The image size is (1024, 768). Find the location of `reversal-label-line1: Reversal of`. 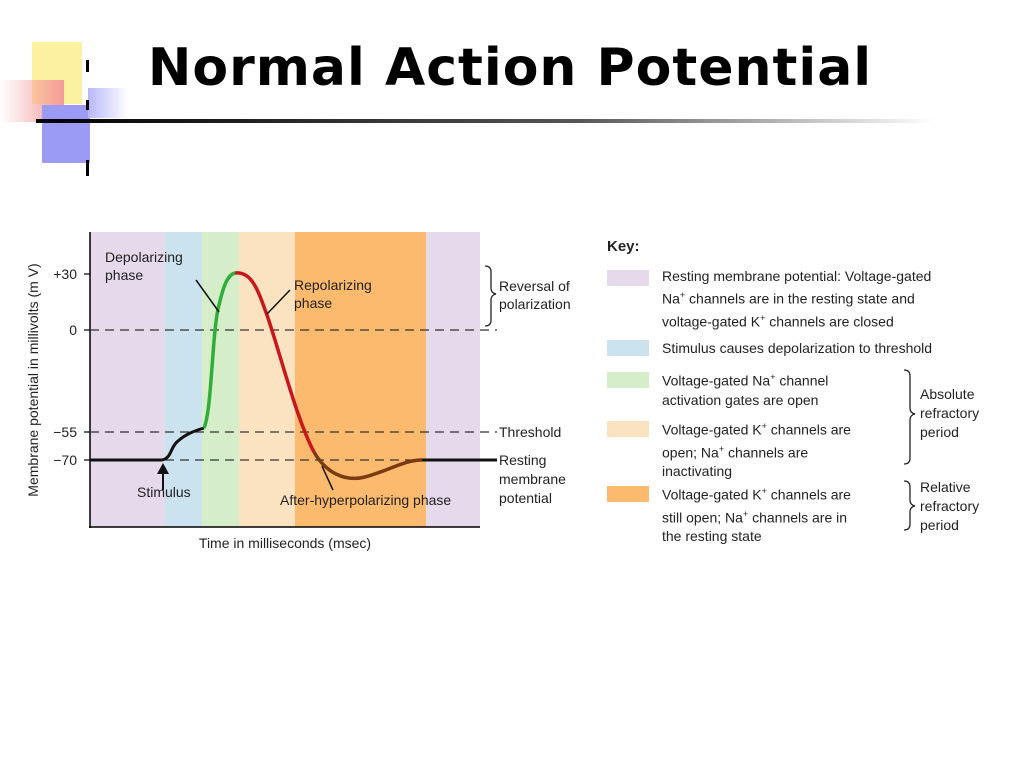

reversal-label-line1: Reversal of is located at coordinates (534, 286).